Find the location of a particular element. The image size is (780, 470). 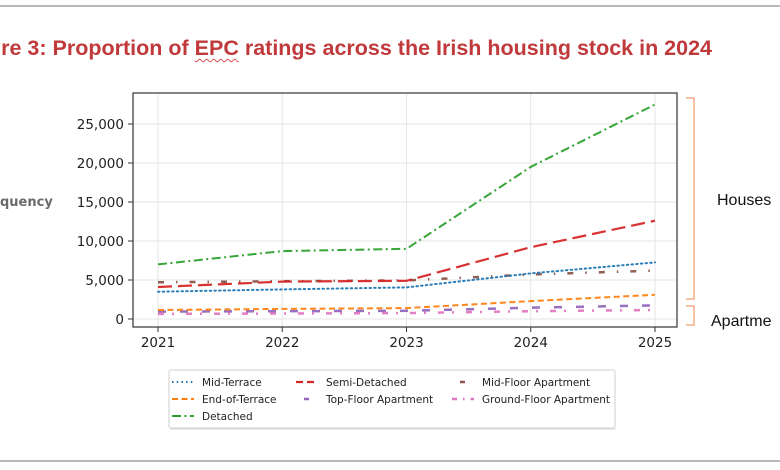

legend-label: Detached is located at coordinates (227, 417).